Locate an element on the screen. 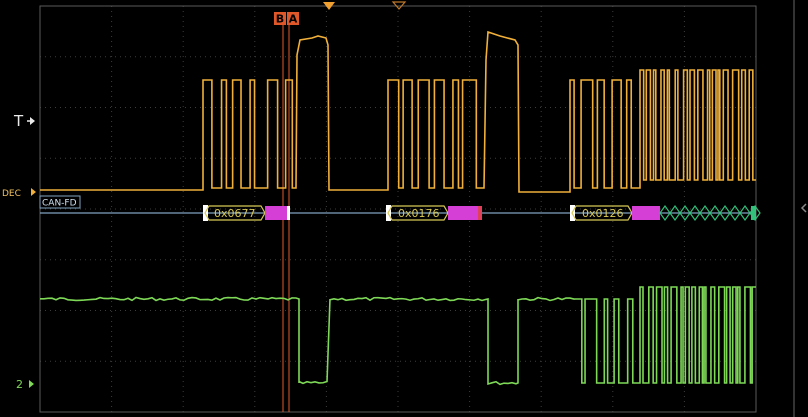 Image resolution: width=808 pixels, height=417 pixels. chevron-left-icon is located at coordinates (803, 208).